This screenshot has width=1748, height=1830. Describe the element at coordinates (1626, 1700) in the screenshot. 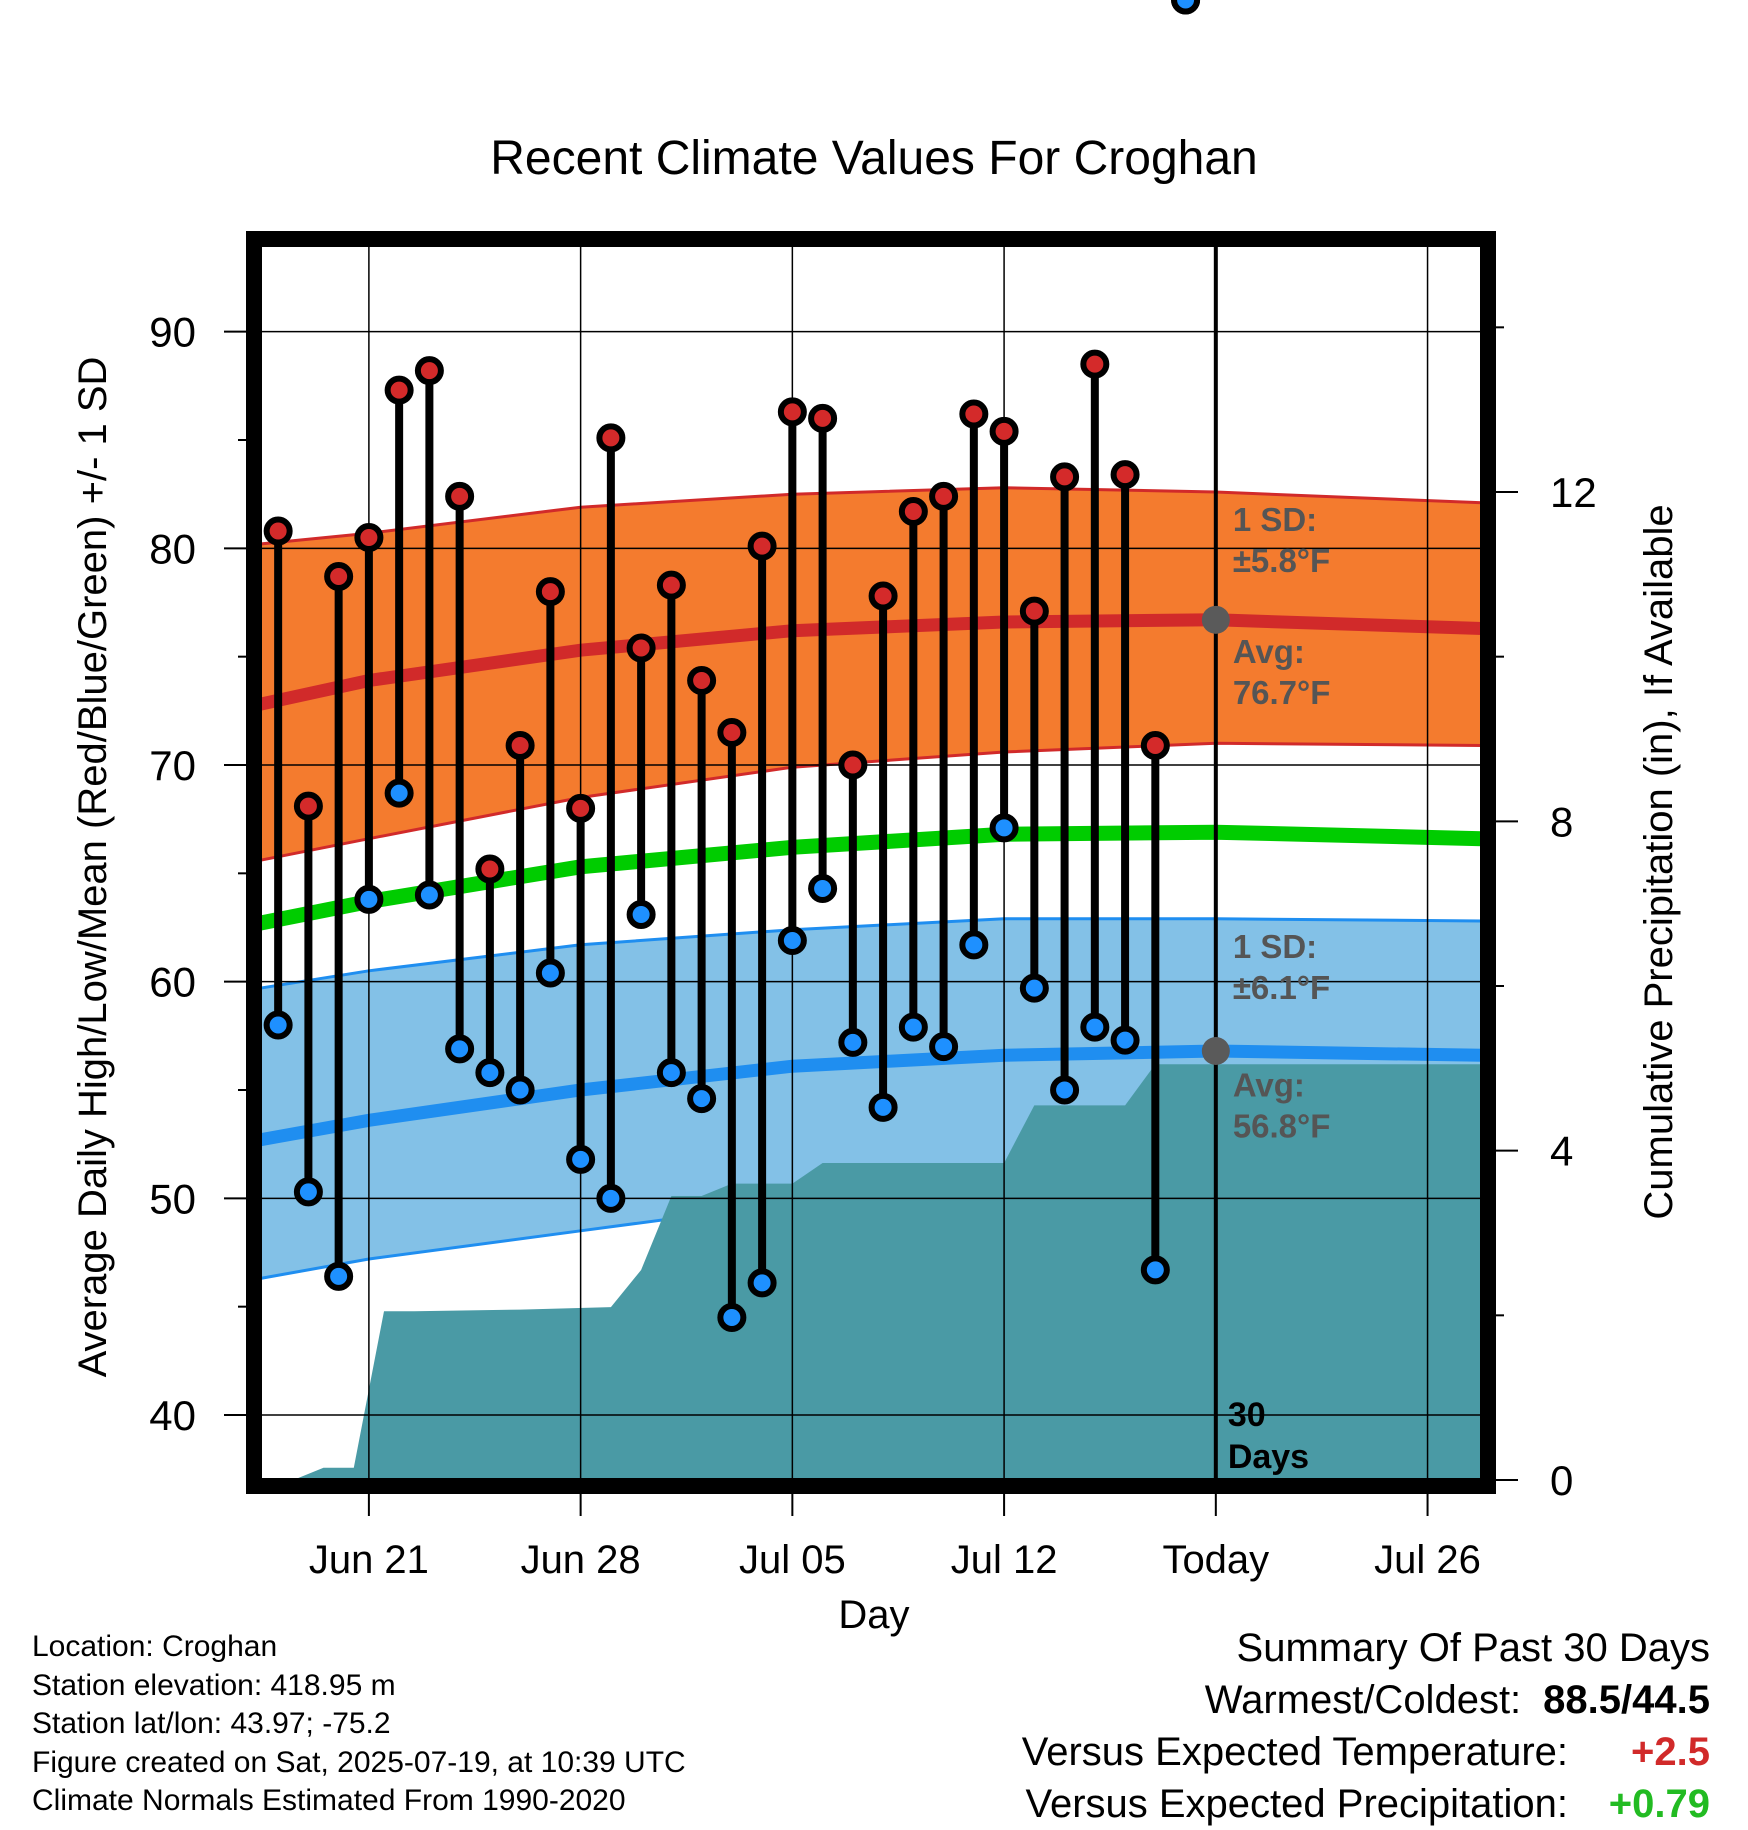

I see `warmest-value: 88.5/44.5` at that location.